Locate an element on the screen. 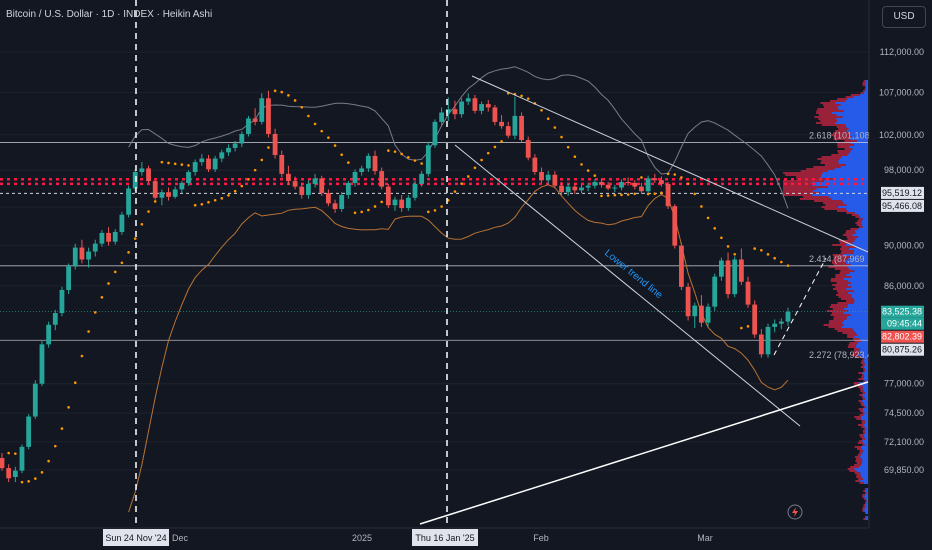  y-axis-tick-label: 102,000.00 is located at coordinates (901, 135).